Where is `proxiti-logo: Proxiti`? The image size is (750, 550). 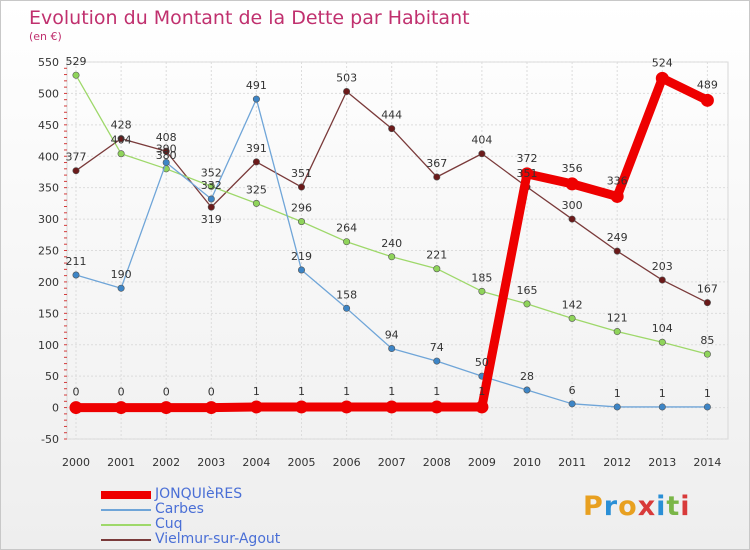 proxiti-logo: Proxiti is located at coordinates (637, 506).